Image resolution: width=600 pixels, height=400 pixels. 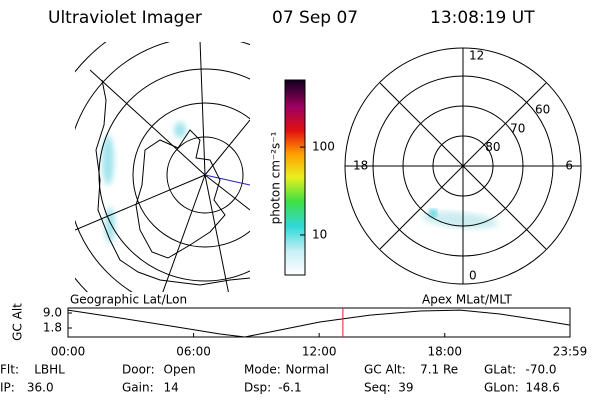 I want to click on field-label: Door:, so click(x=138, y=370).